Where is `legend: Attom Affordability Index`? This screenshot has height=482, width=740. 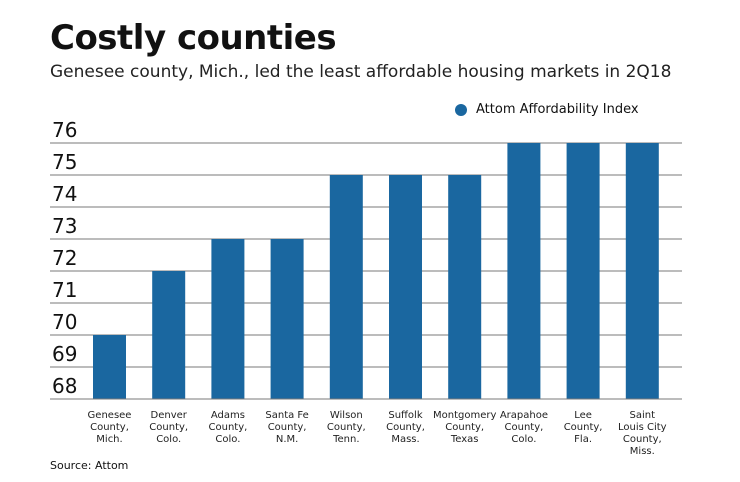 legend: Attom Affordability Index is located at coordinates (547, 109).